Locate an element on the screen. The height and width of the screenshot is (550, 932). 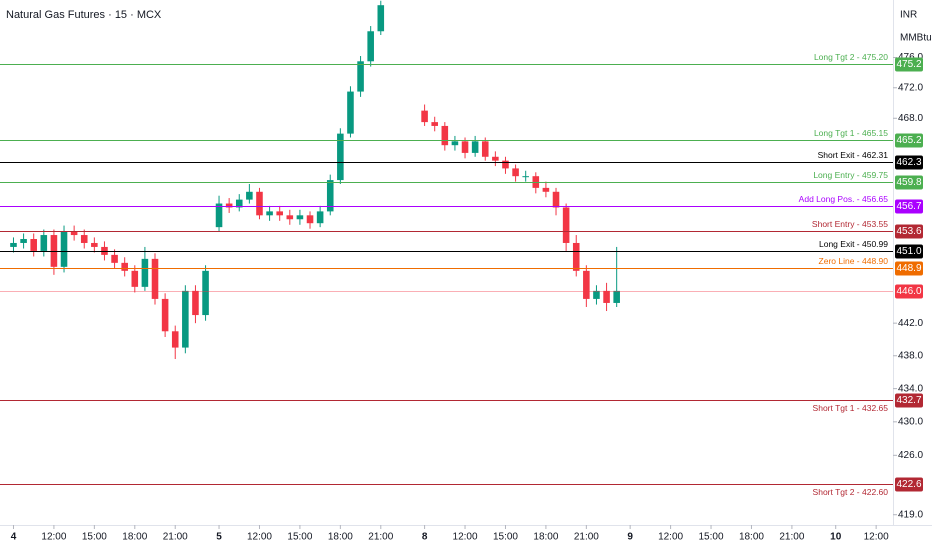
last-price-badge is located at coordinates (909, 291).